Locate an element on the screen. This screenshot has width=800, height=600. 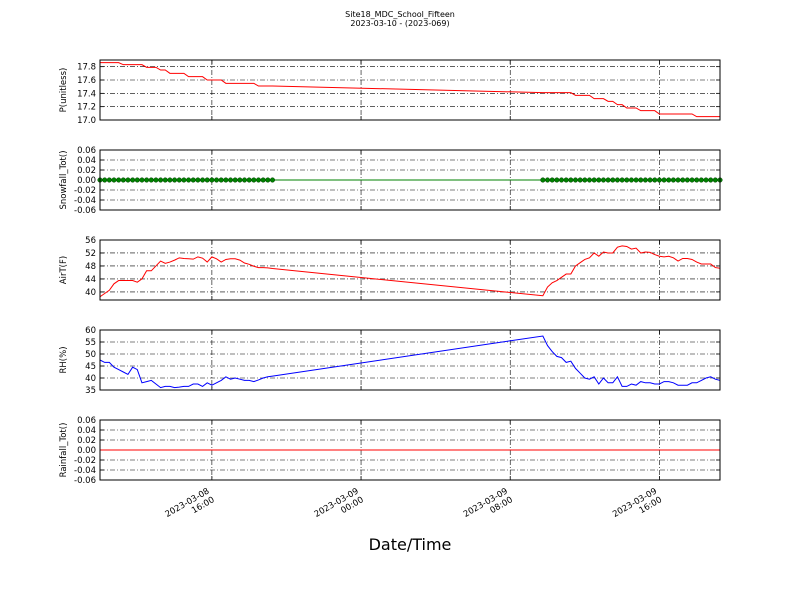
y-axis-label: P(unitless) is located at coordinates (64, 90).